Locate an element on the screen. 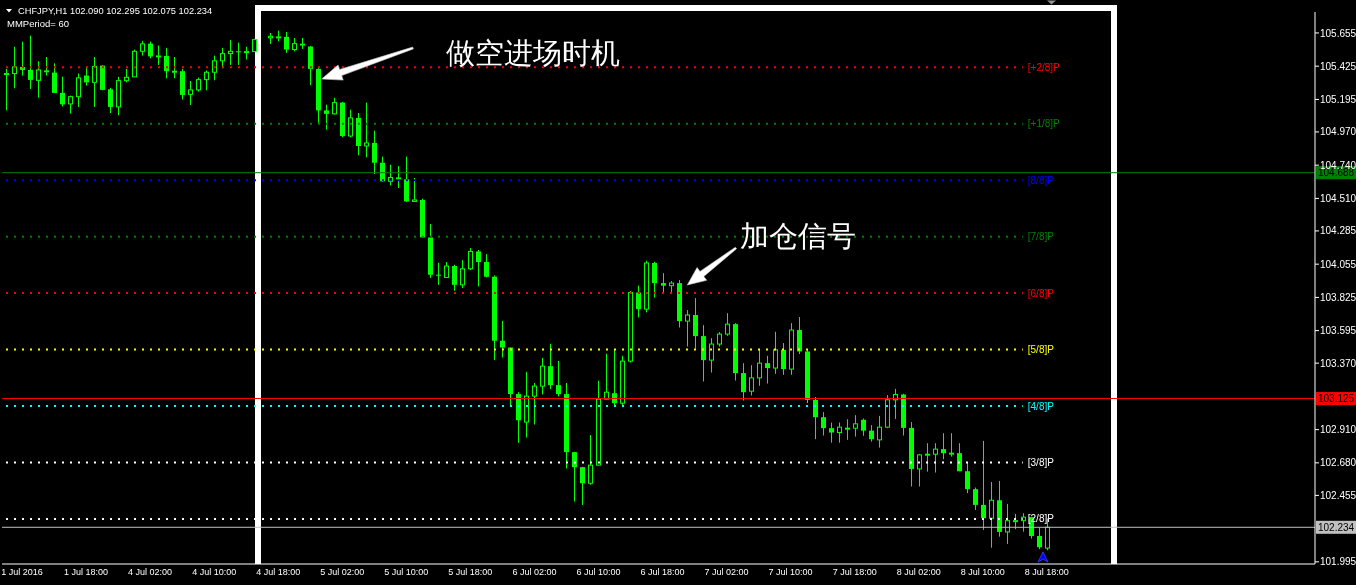 Image resolution: width=1356 pixels, height=585 pixels. x-tick-label: 7 Jul 18:00 is located at coordinates (854, 572).